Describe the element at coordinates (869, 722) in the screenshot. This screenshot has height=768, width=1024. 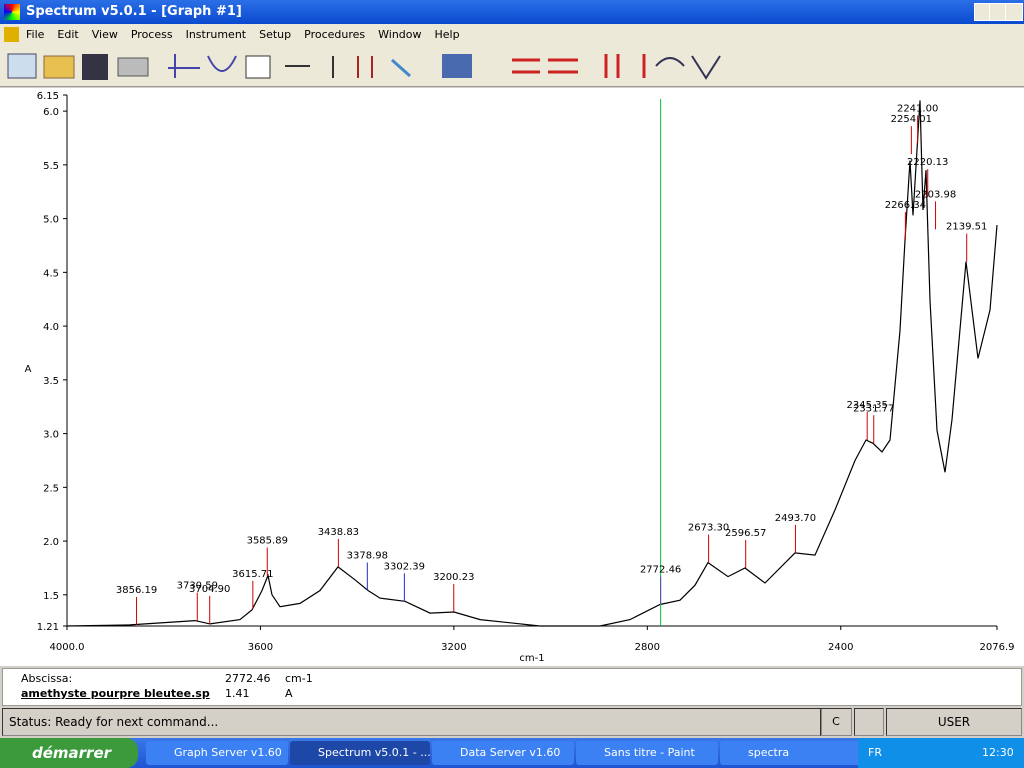
I see `status-empty` at that location.